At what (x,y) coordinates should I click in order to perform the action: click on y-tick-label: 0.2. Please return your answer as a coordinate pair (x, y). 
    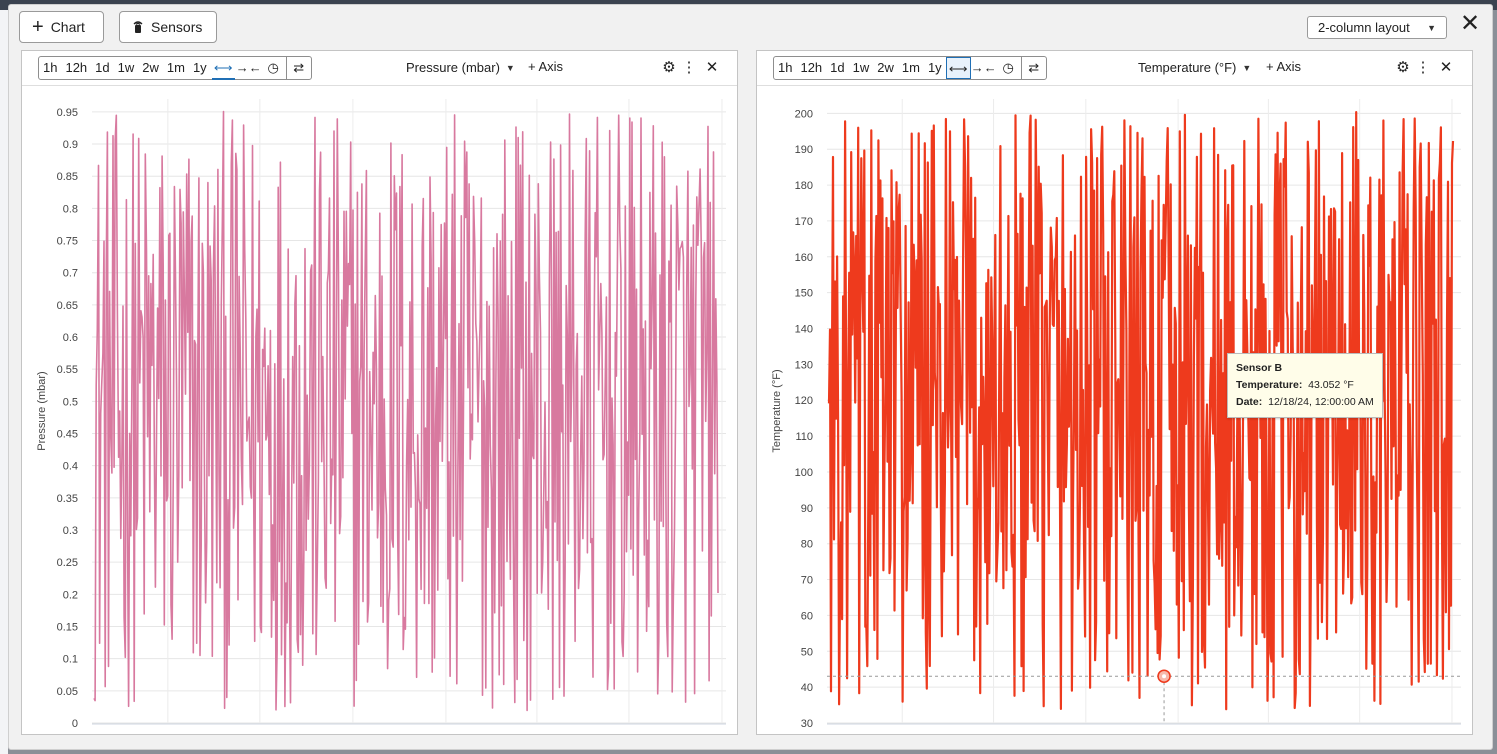
    Looking at the image, I should click on (70, 595).